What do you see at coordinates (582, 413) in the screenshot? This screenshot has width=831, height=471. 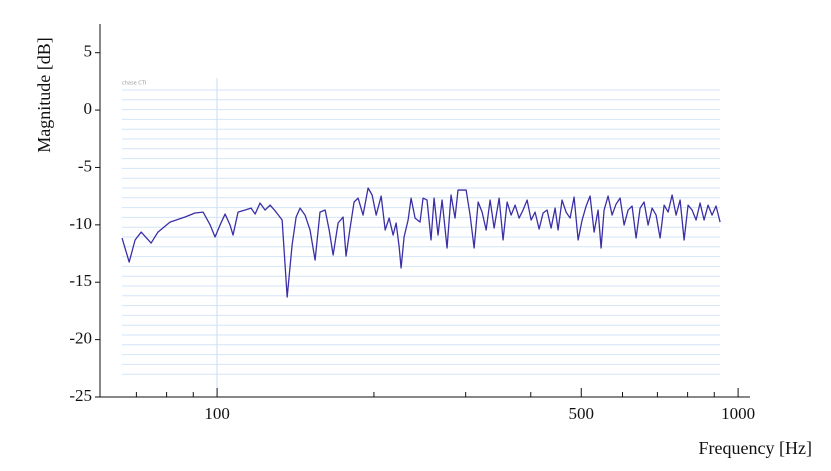 I see `x-tick-label: 500` at bounding box center [582, 413].